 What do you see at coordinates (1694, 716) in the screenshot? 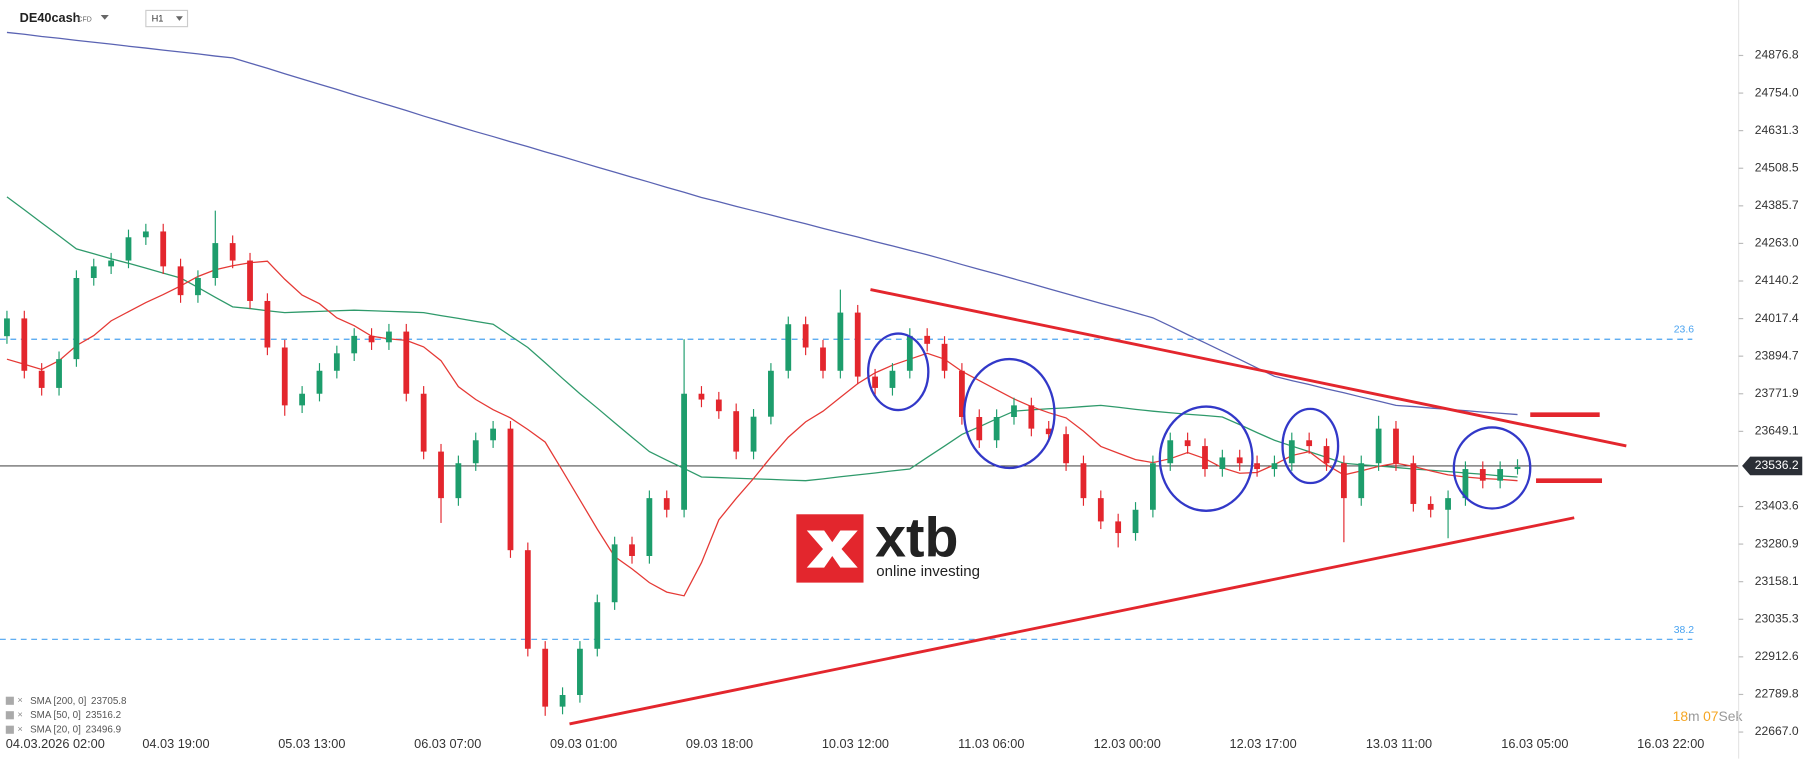
I see `countdown-unit: m` at bounding box center [1694, 716].